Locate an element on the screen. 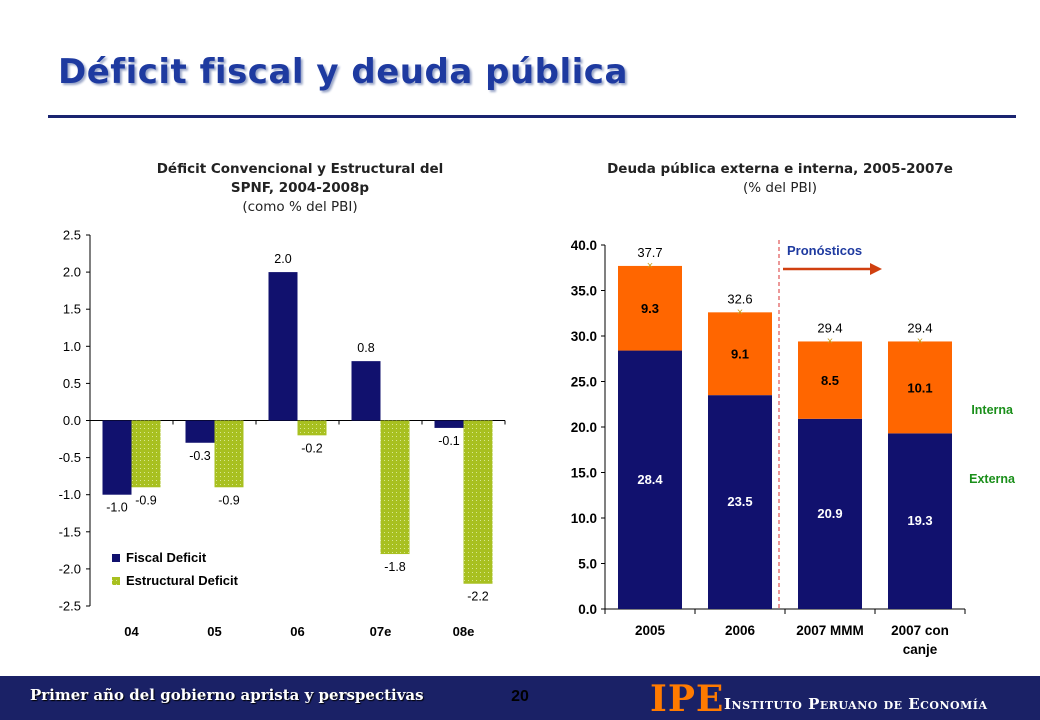 The image size is (1040, 720). chart2-y-tick-label: 5.0 is located at coordinates (587, 564).